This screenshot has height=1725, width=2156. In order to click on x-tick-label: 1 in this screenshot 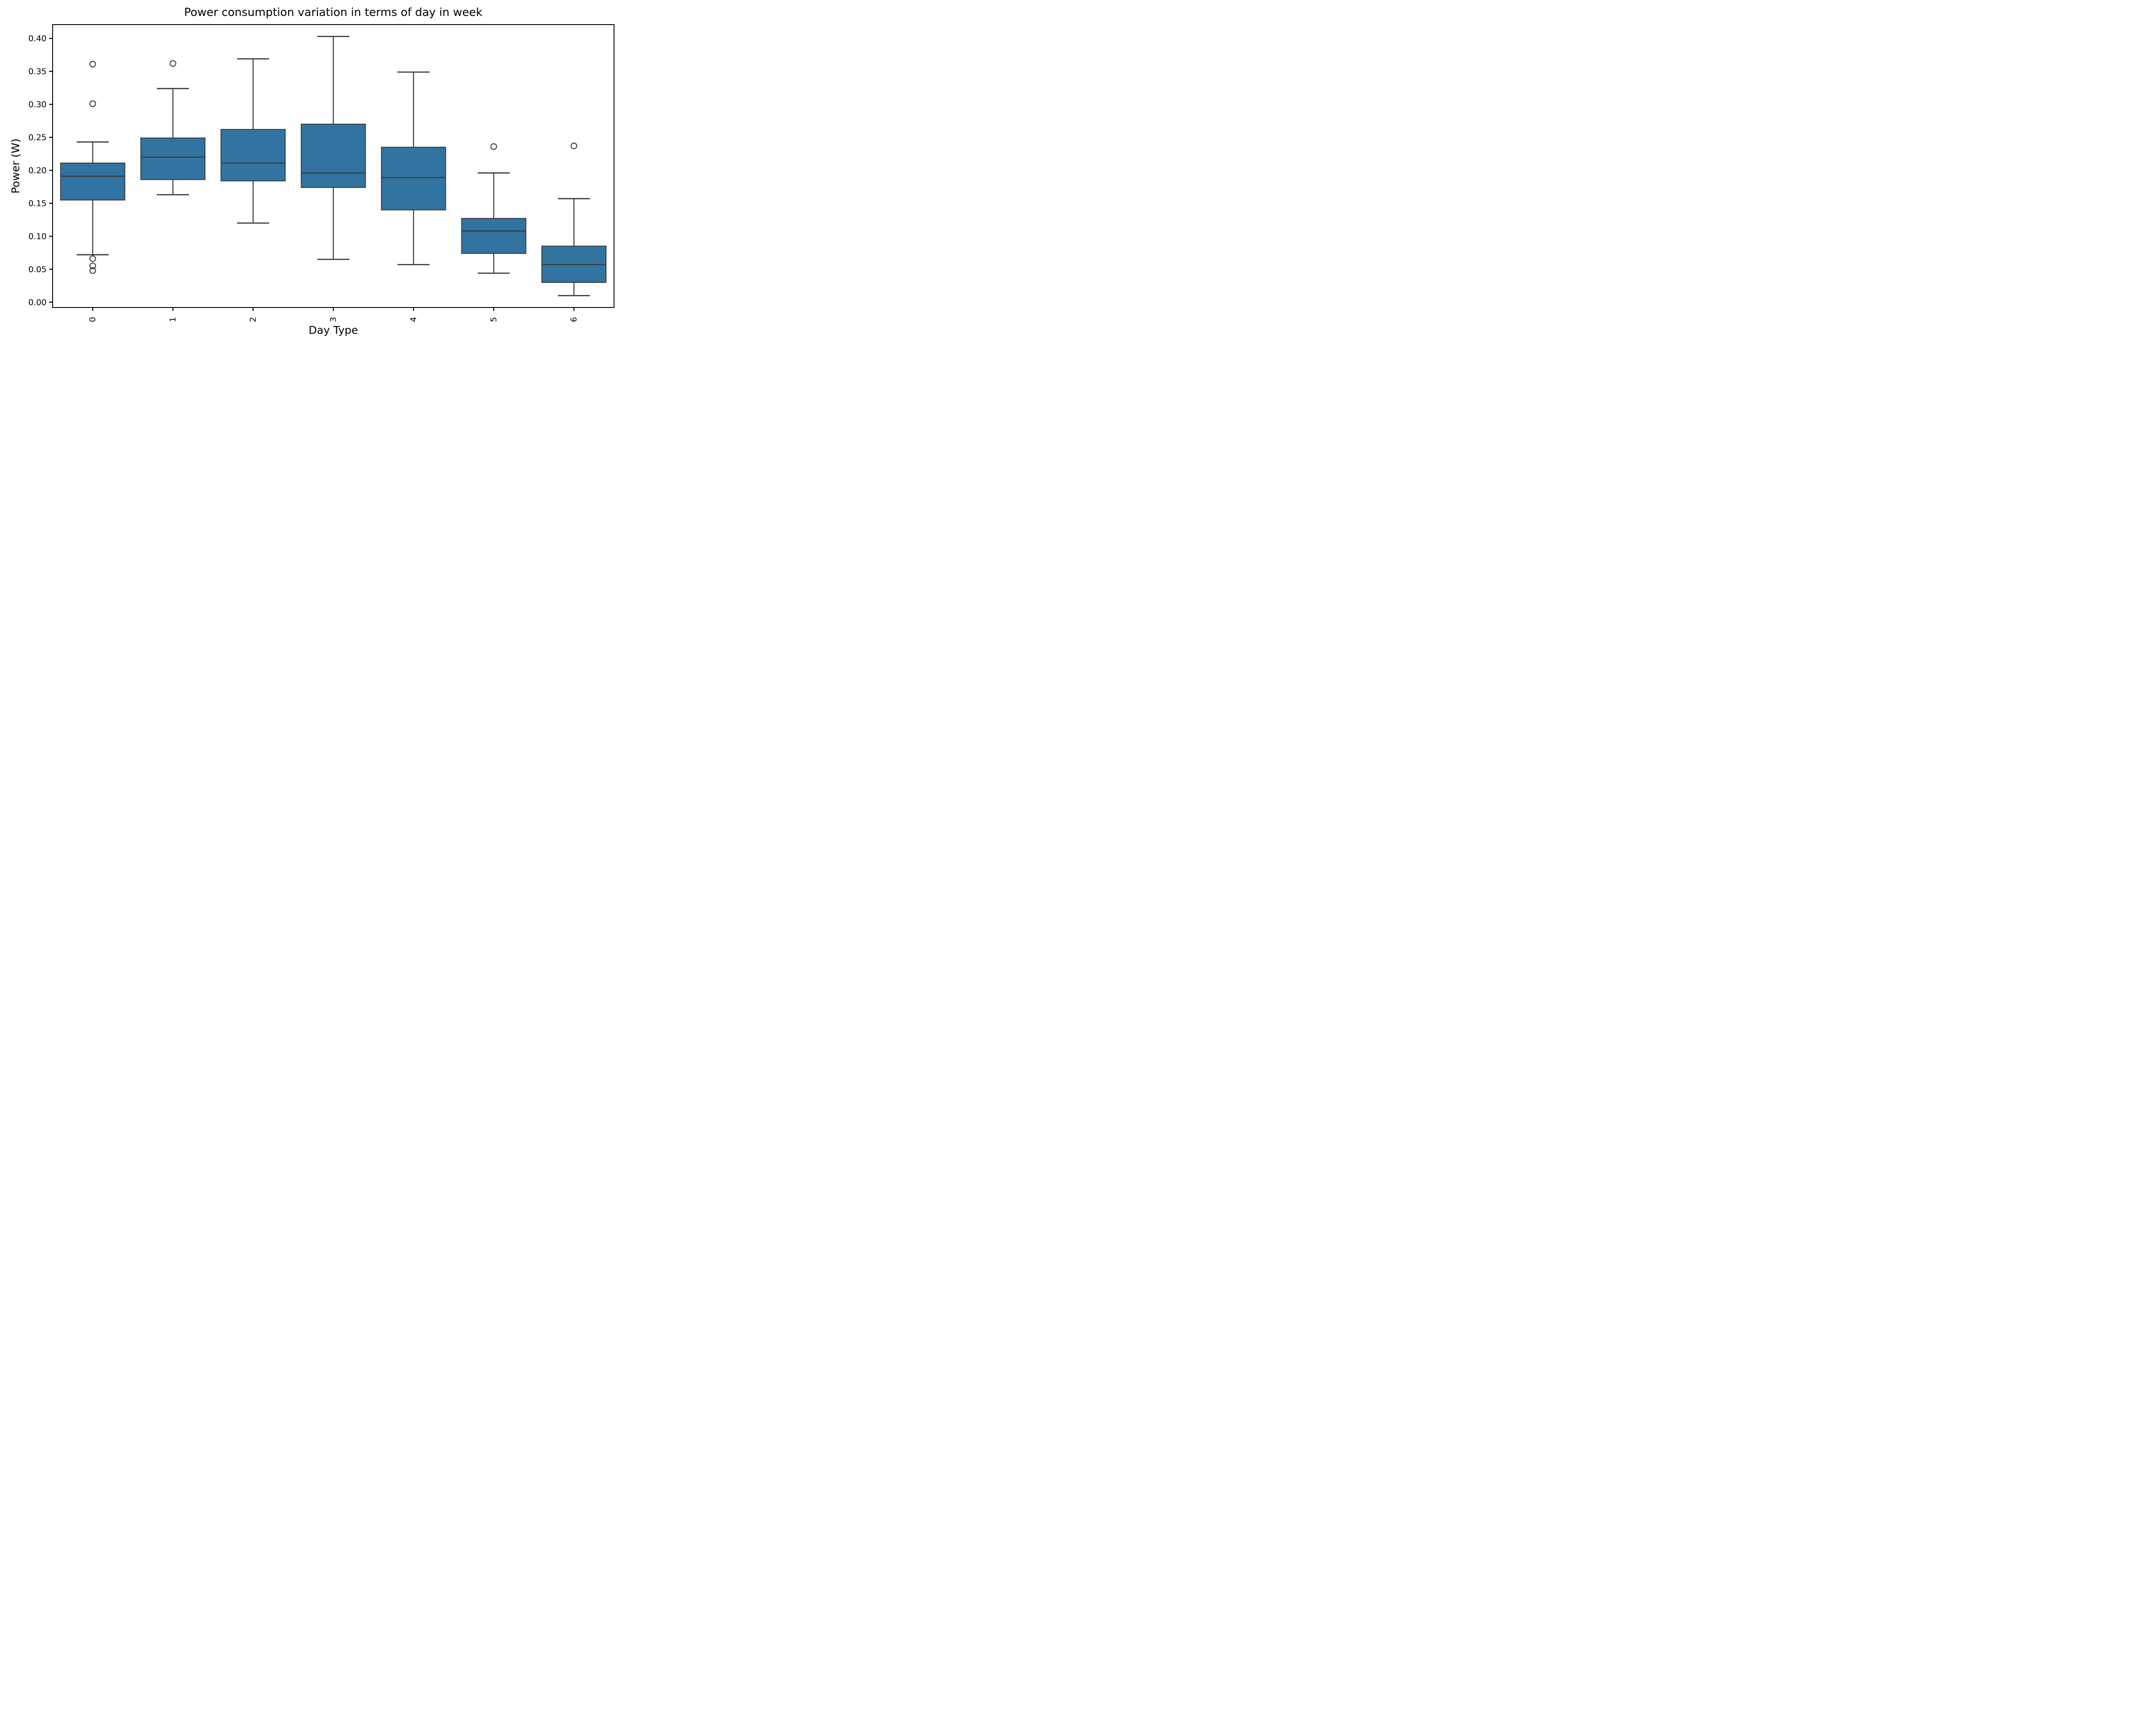, I will do `click(173, 320)`.